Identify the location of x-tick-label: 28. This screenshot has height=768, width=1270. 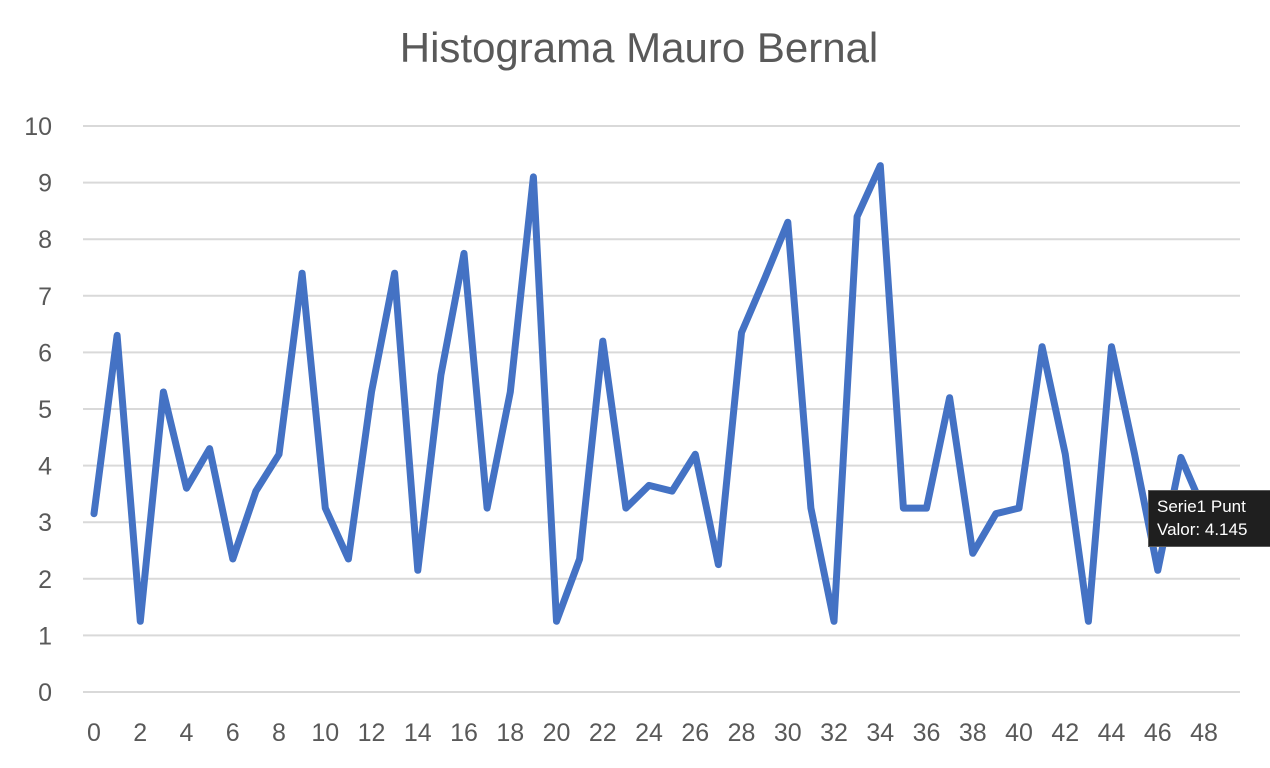
(742, 733).